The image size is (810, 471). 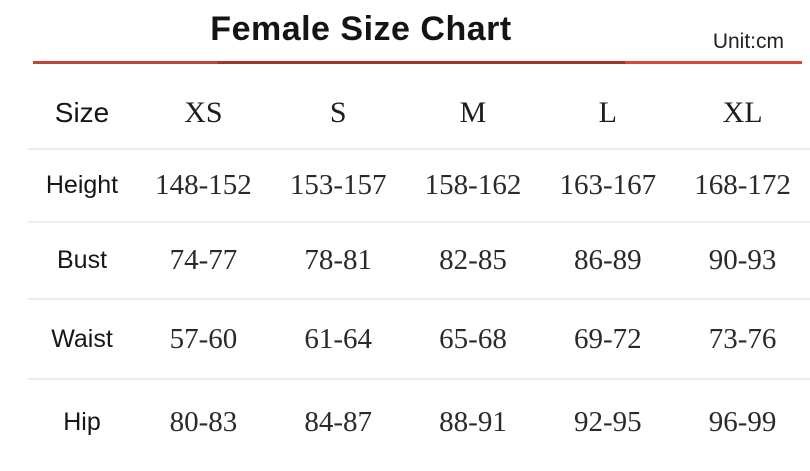 What do you see at coordinates (607, 112) in the screenshot?
I see `column-header-l: L` at bounding box center [607, 112].